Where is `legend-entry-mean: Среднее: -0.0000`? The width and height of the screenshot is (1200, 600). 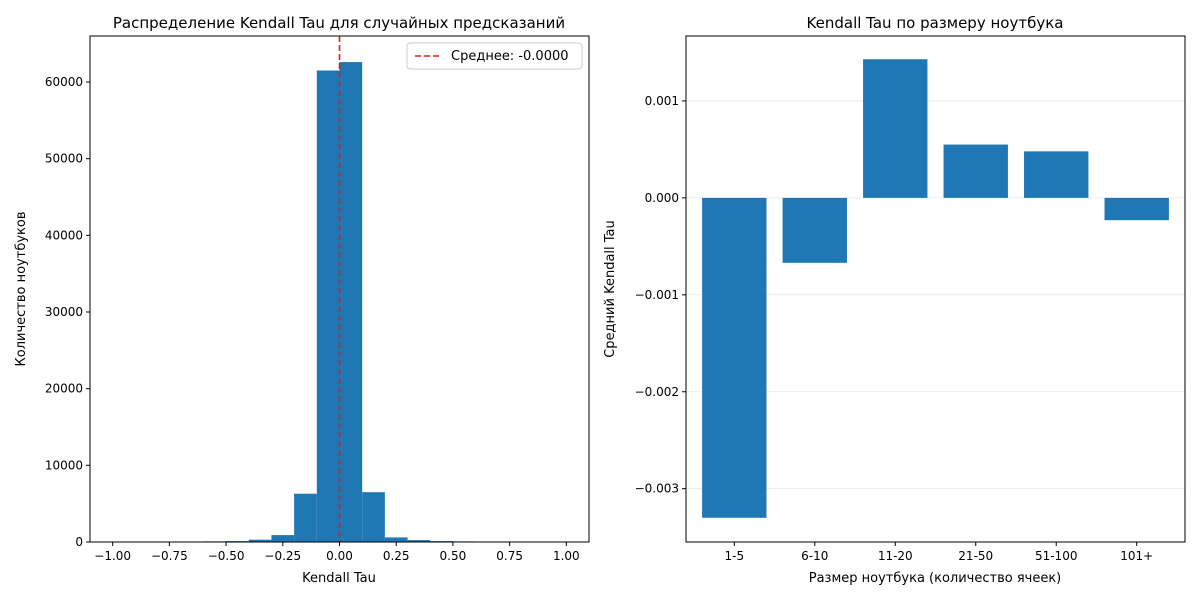
legend-entry-mean: Среднее: -0.0000 is located at coordinates (510, 56).